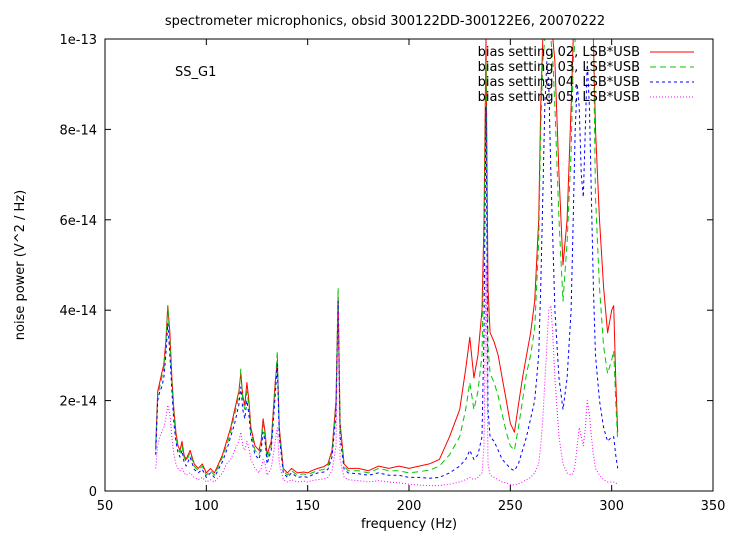 The width and height of the screenshot is (740, 540). I want to click on y-tick-label: 4e-14, so click(78, 311).